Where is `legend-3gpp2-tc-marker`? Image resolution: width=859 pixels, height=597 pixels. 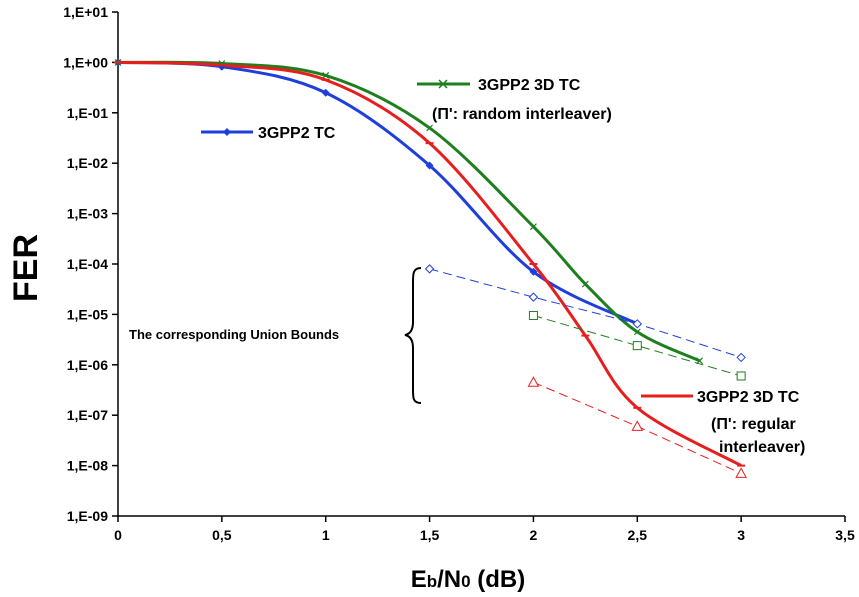 legend-3gpp2-tc-marker is located at coordinates (227, 132).